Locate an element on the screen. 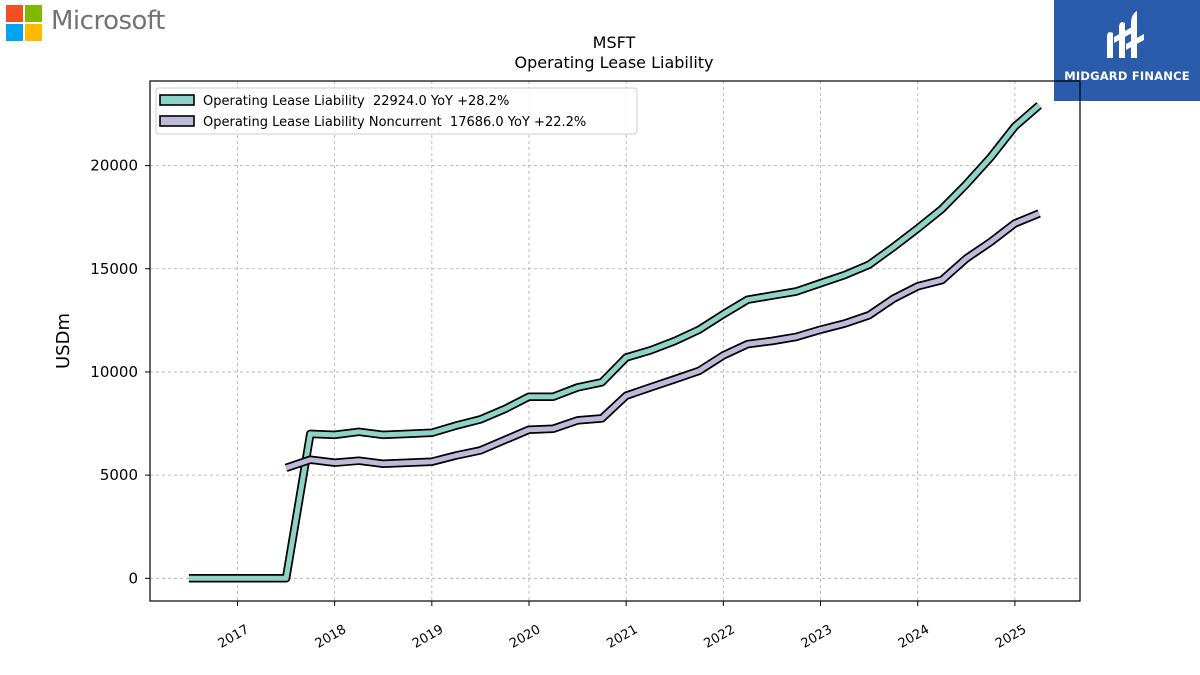 The height and width of the screenshot is (675, 1200). y-axis-label: USDm is located at coordinates (63, 341).